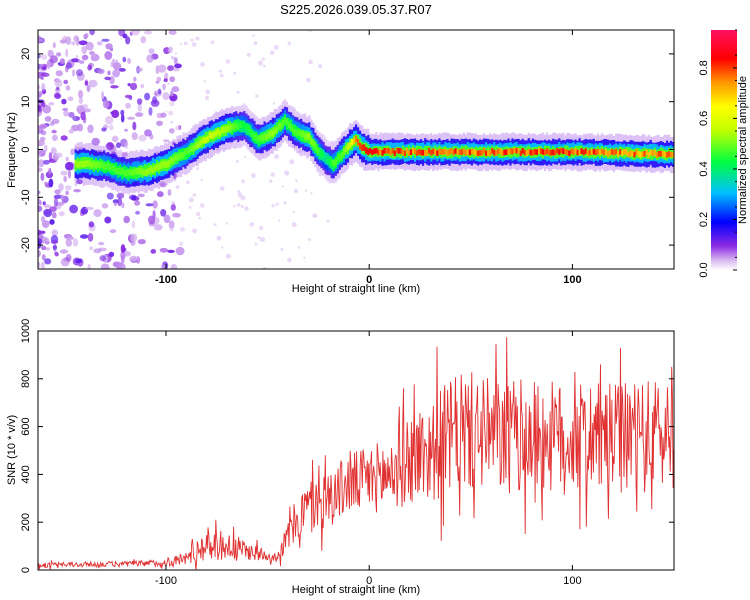 This screenshot has height=600, width=750. What do you see at coordinates (26, 149) in the screenshot?
I see `y-tick-label: 0` at bounding box center [26, 149].